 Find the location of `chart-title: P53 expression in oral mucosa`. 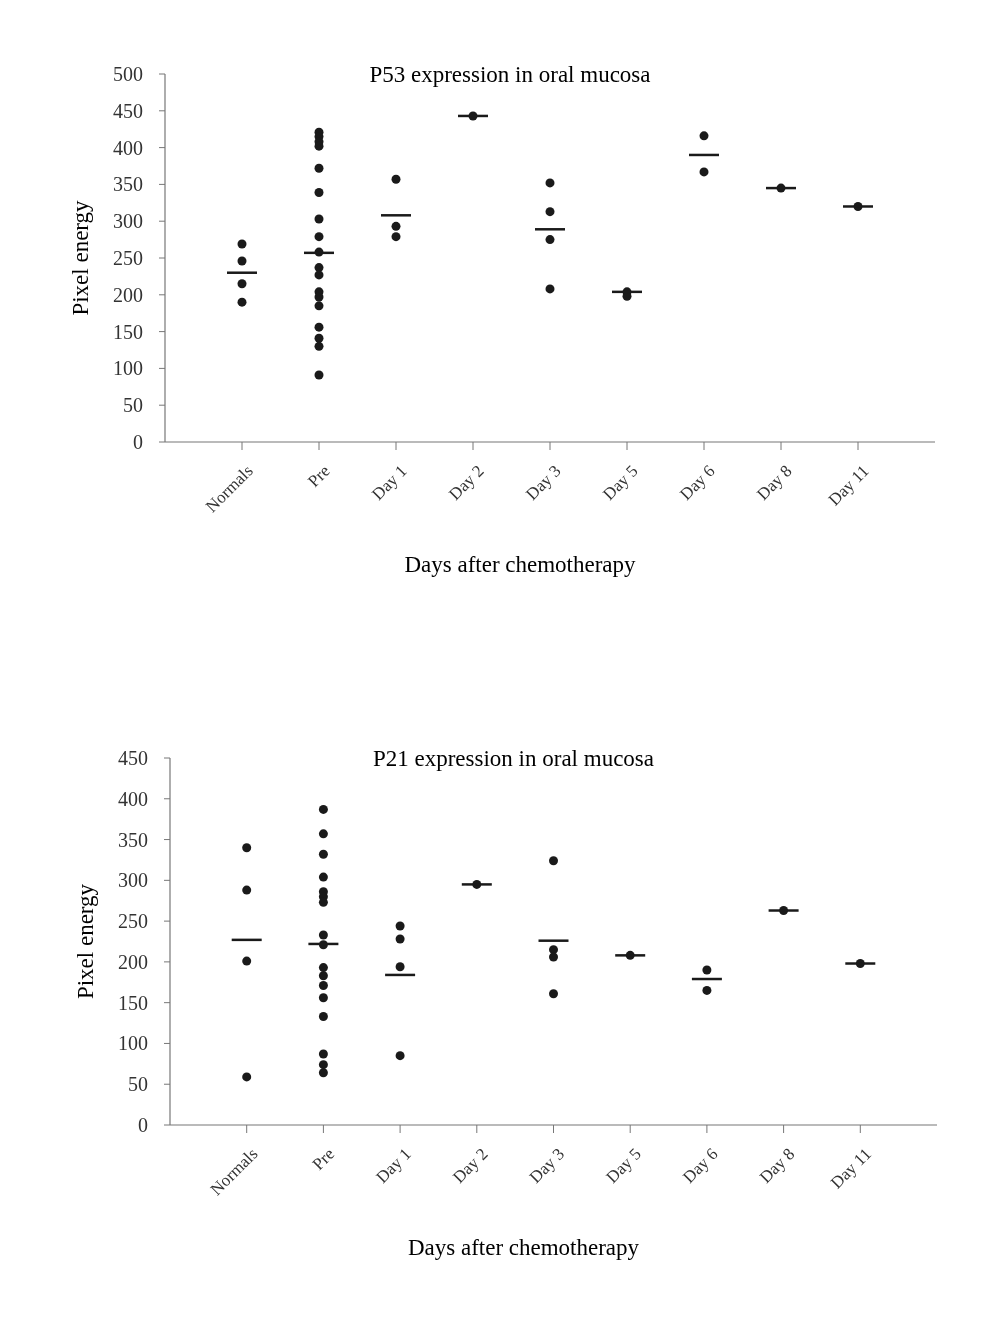

chart-title: P53 expression in oral mucosa is located at coordinates (510, 74).